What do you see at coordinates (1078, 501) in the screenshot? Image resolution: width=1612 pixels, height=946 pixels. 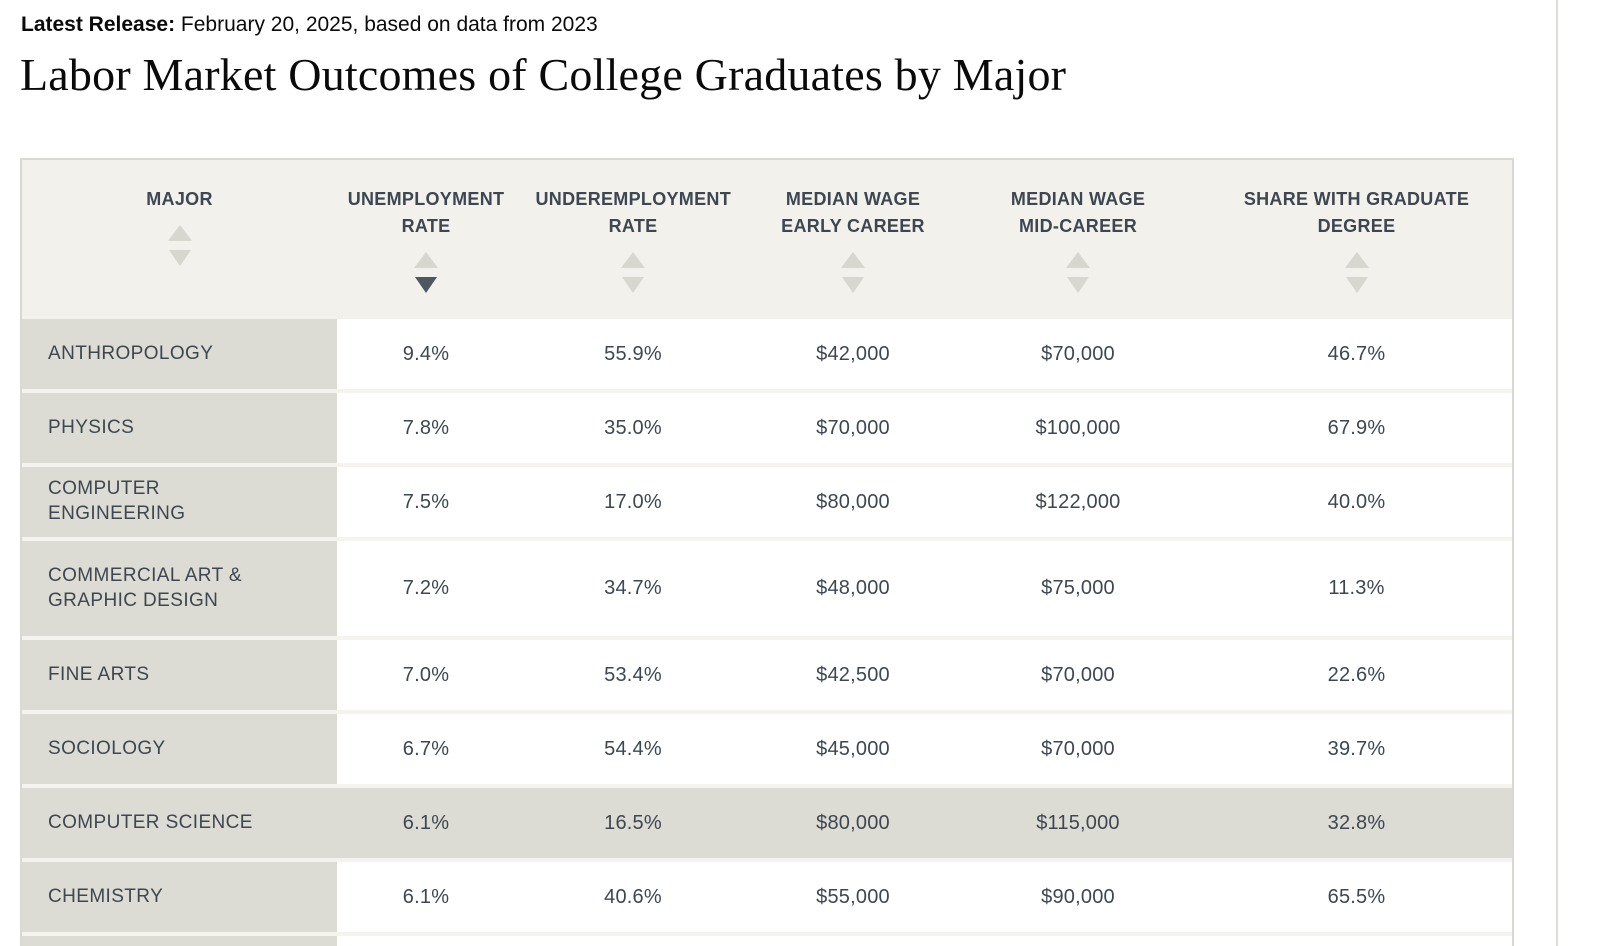 I see `cell-median-wage-mid-career: $122,000` at bounding box center [1078, 501].